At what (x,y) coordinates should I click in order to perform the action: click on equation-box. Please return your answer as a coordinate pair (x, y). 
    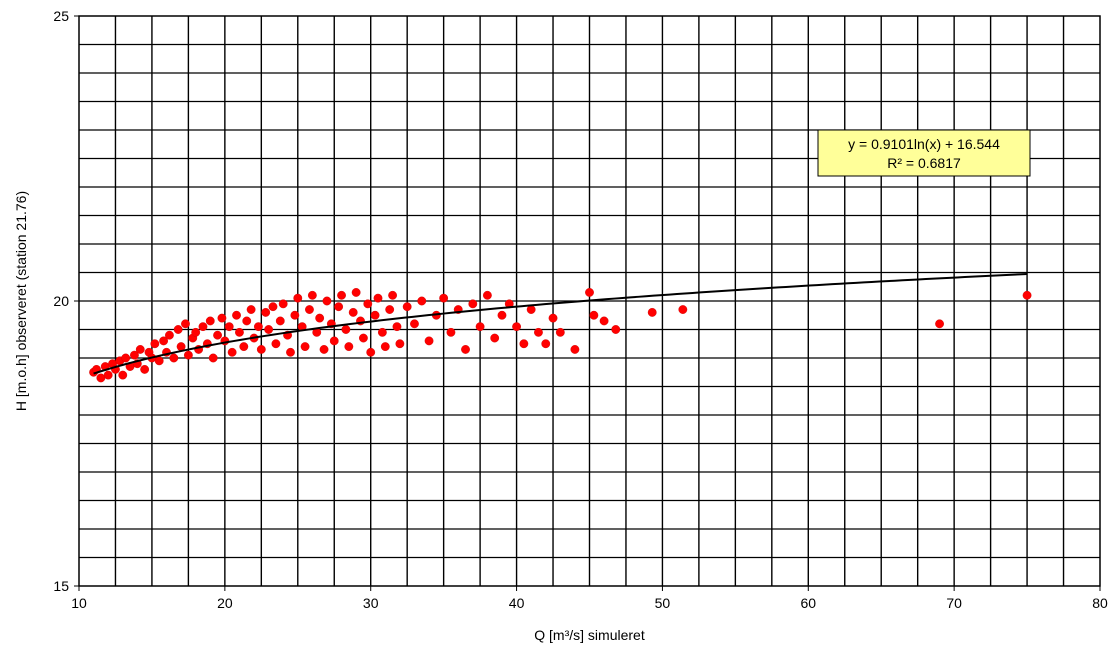
    Looking at the image, I should click on (924, 153).